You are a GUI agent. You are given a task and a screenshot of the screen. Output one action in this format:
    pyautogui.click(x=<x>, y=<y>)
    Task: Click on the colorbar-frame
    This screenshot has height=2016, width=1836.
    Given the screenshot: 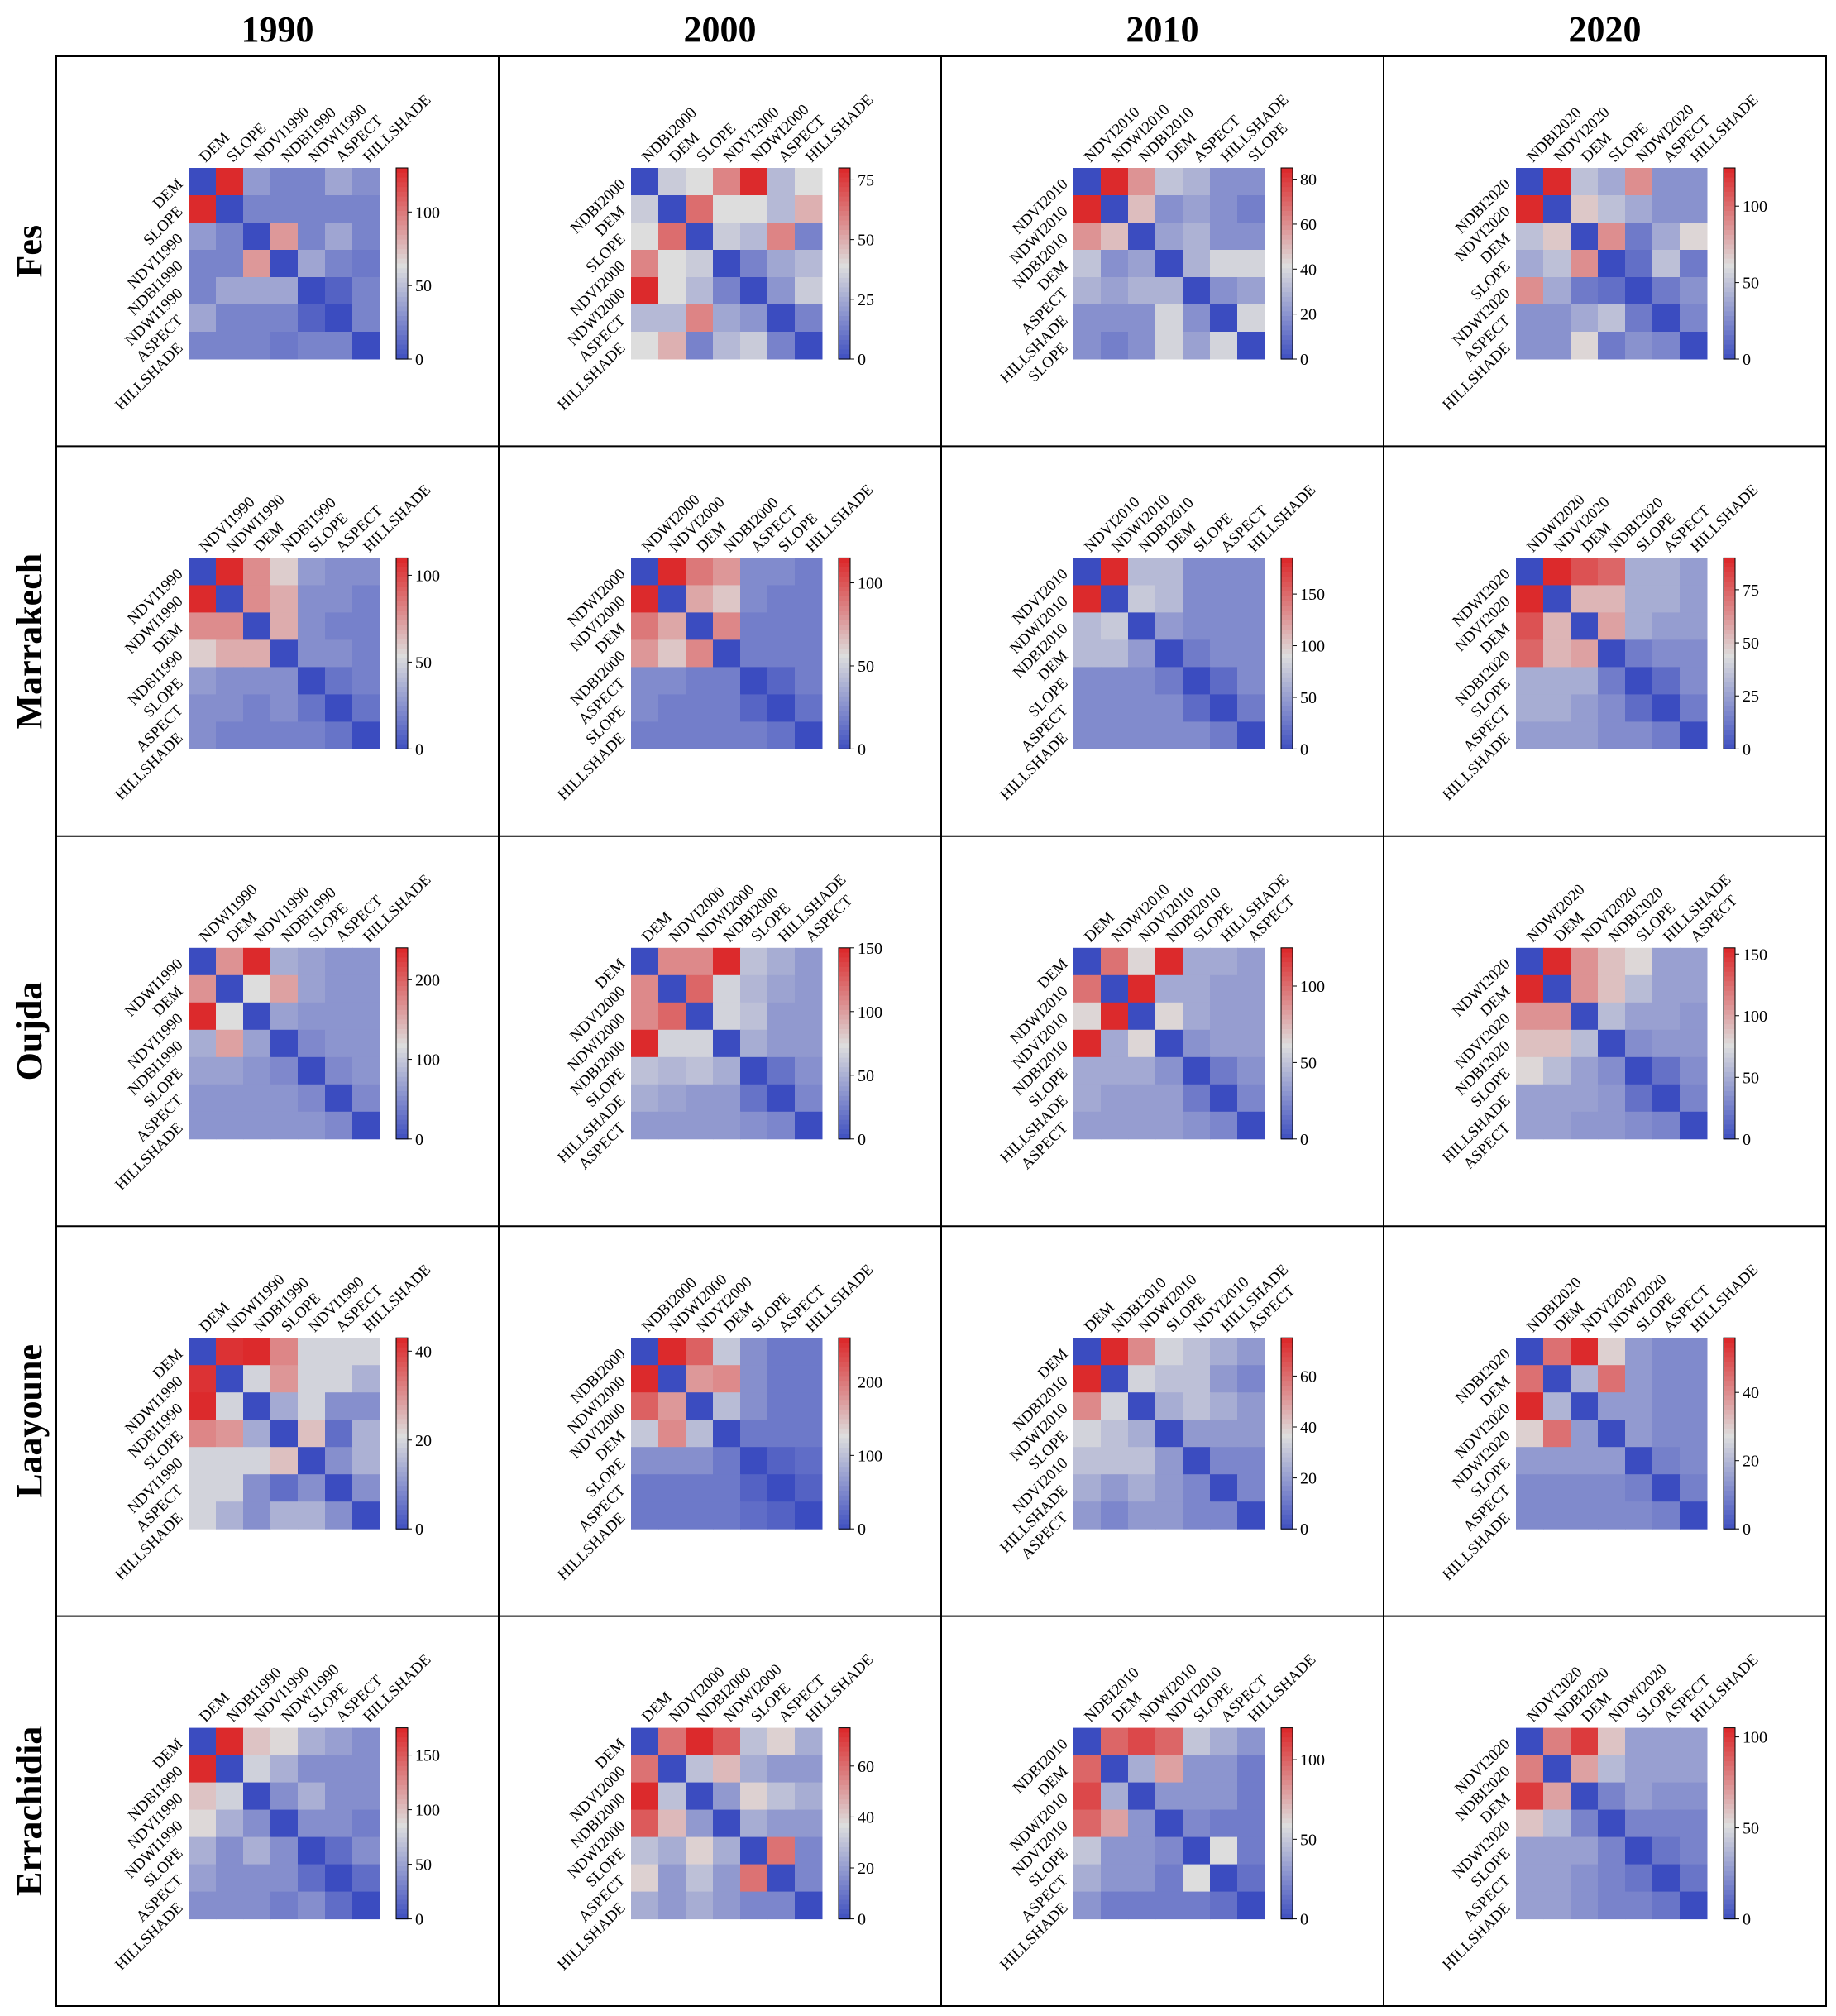 What is the action you would take?
    pyautogui.click(x=1729, y=1823)
    